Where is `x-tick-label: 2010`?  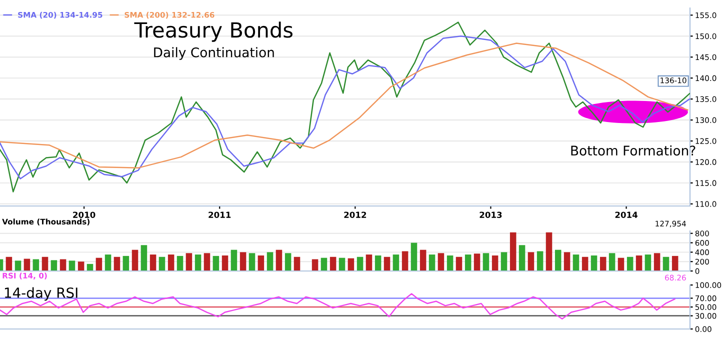 x-tick-label: 2010 is located at coordinates (84, 215).